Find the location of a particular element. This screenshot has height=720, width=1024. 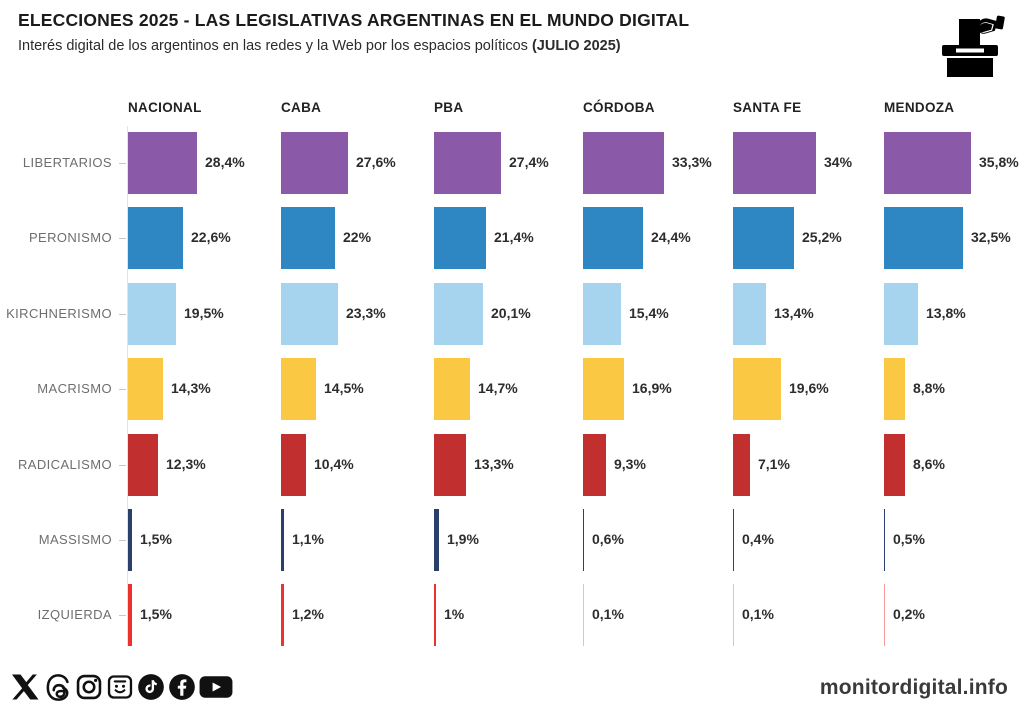

column-header: CÓRDOBA is located at coordinates (619, 107).